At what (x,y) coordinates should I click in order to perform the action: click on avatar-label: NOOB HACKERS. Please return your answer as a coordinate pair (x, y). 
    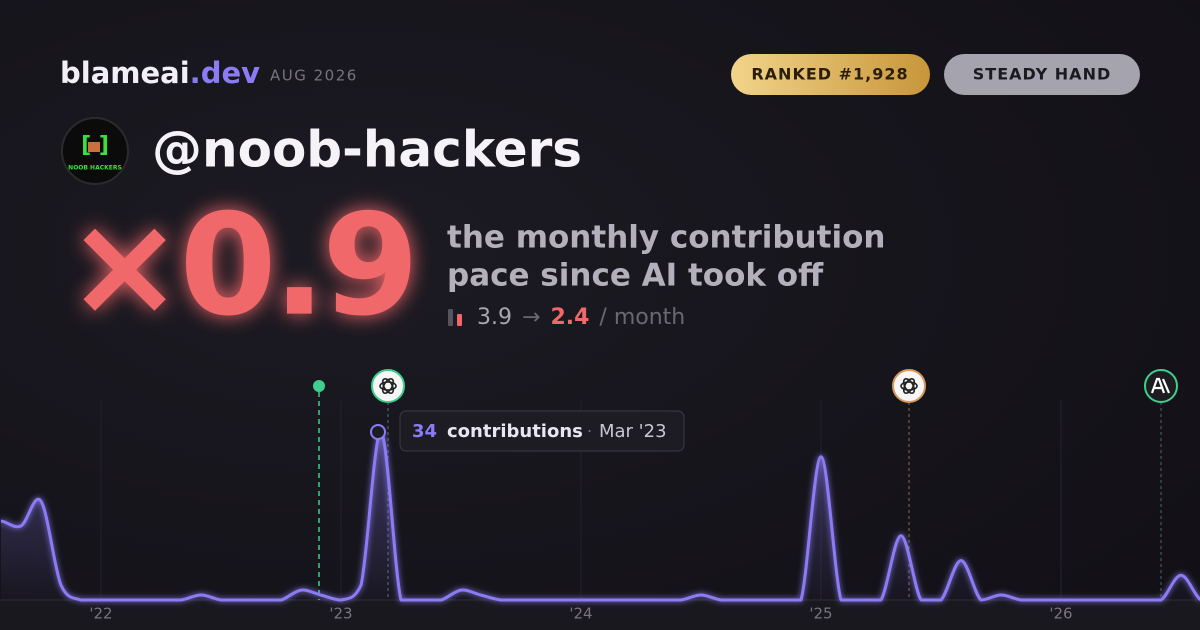
    Looking at the image, I should click on (95, 168).